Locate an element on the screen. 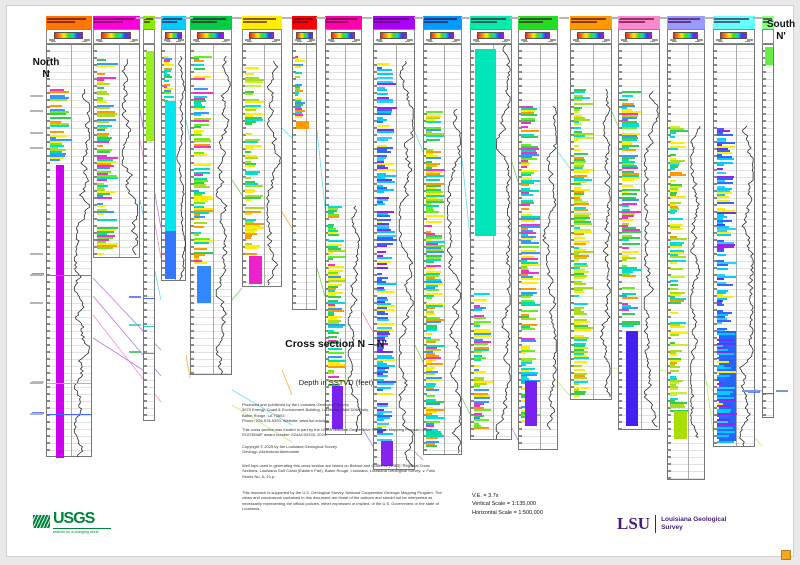  depth-tick-strip is located at coordinates (520, 247).